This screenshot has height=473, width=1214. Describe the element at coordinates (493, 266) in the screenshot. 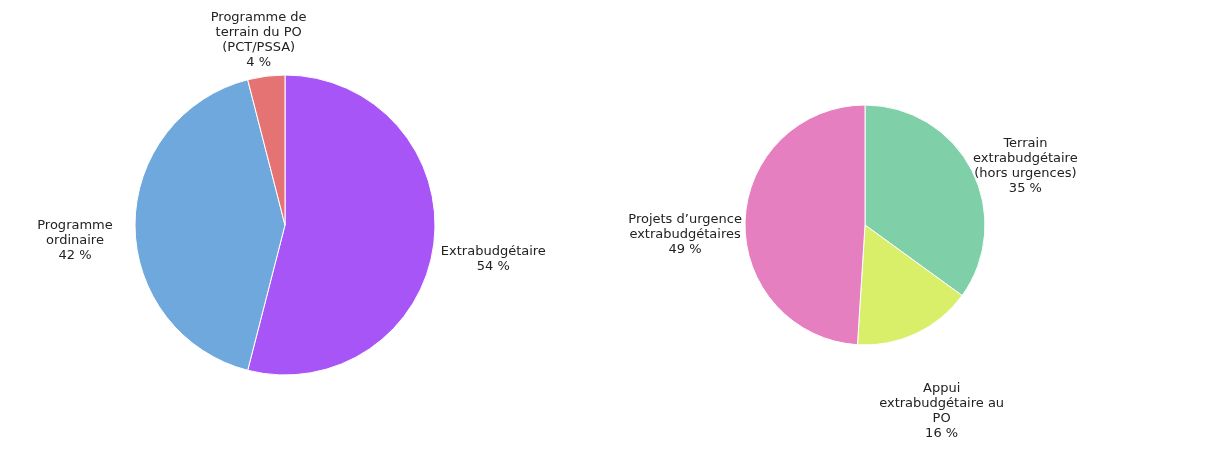

I see `data-label: 54 %` at that location.